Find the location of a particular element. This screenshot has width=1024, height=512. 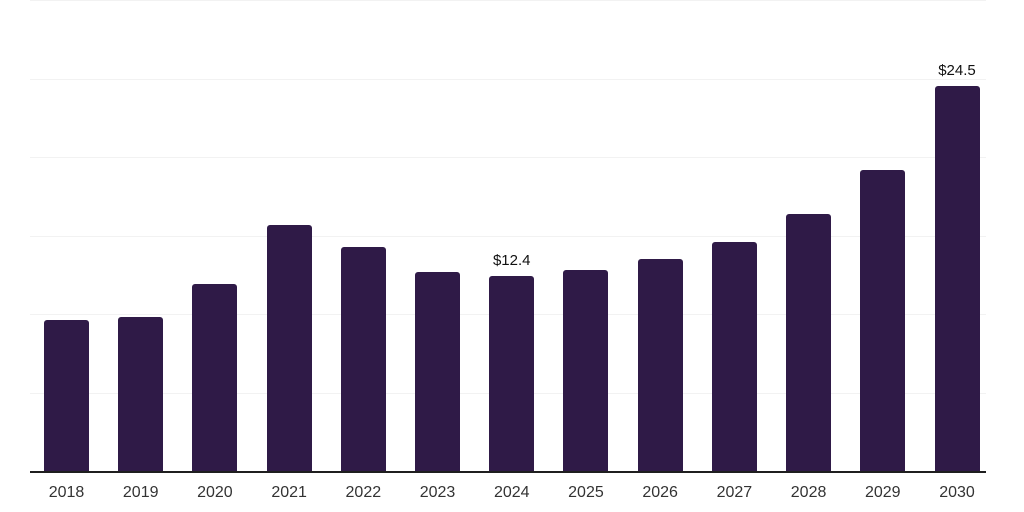

data-label-2024: $12.4 is located at coordinates (511, 261).